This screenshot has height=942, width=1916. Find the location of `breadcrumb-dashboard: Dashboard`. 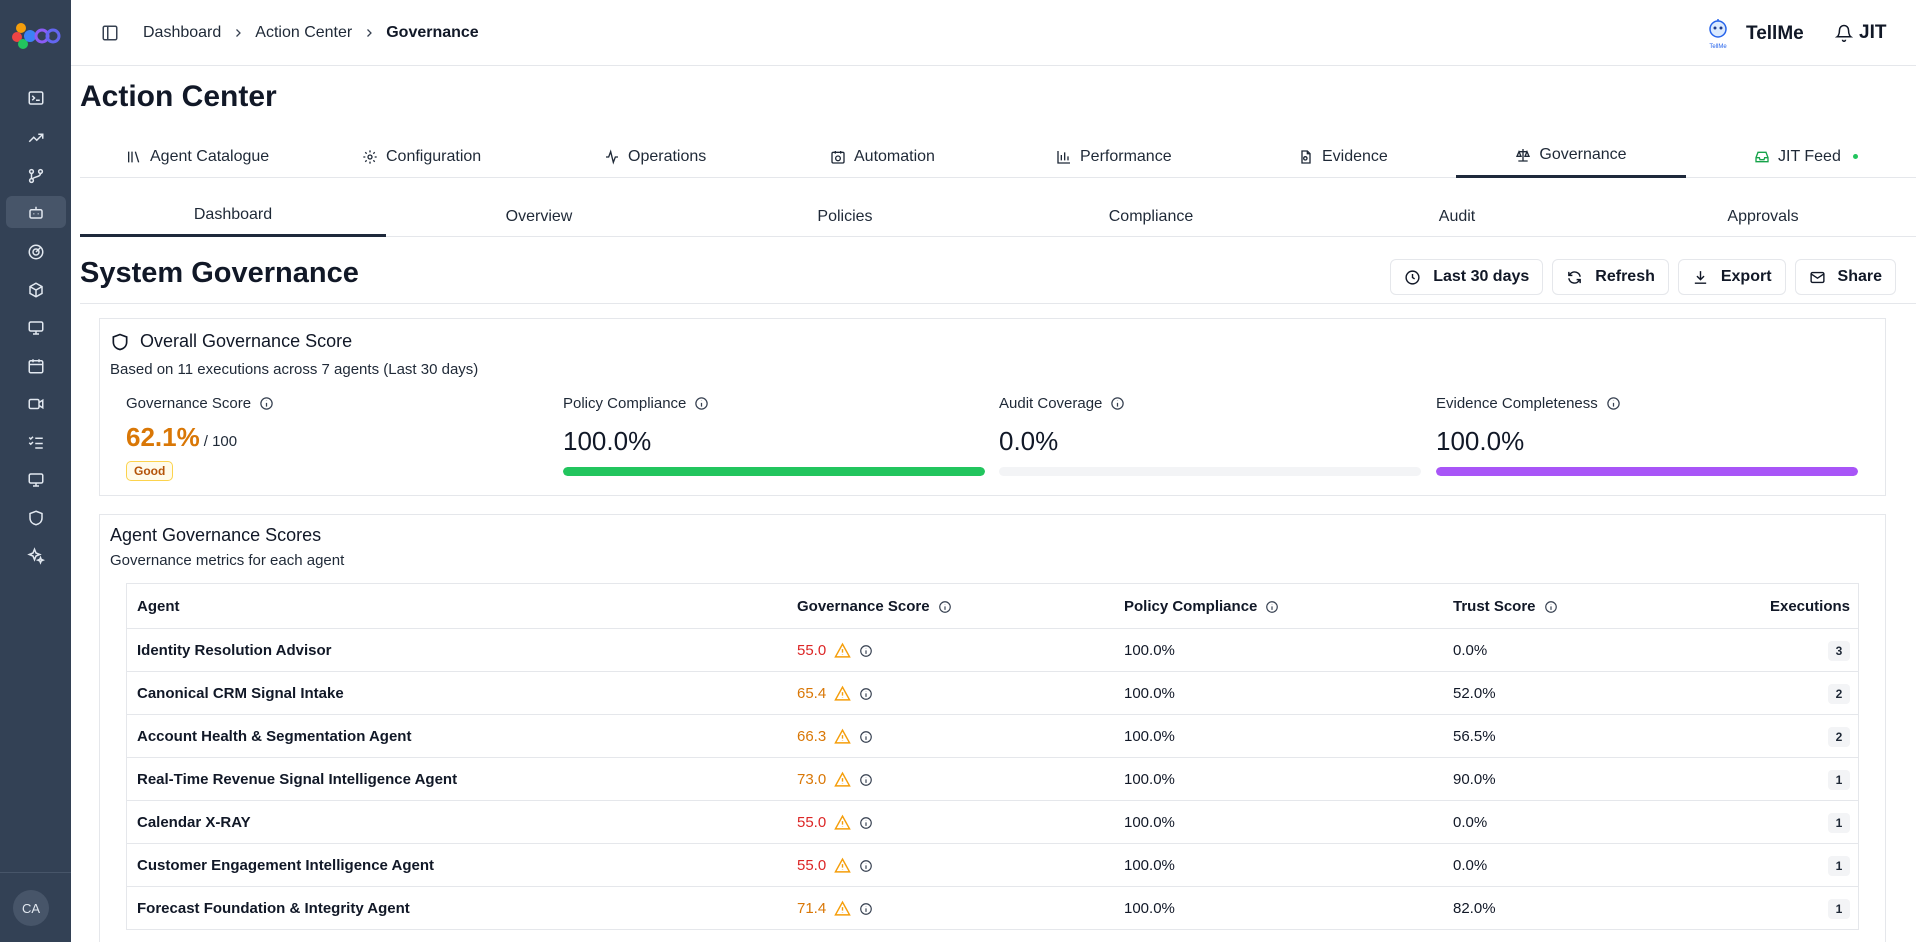

breadcrumb-dashboard: Dashboard is located at coordinates (182, 32).